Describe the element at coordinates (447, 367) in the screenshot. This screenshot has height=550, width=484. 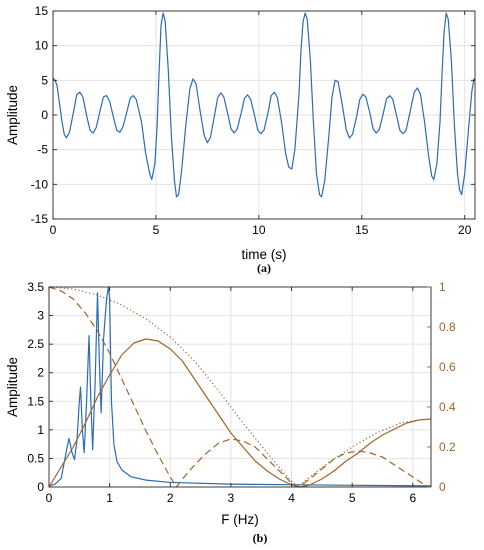
I see `chart-b-ytick-right-label: 0.6` at that location.